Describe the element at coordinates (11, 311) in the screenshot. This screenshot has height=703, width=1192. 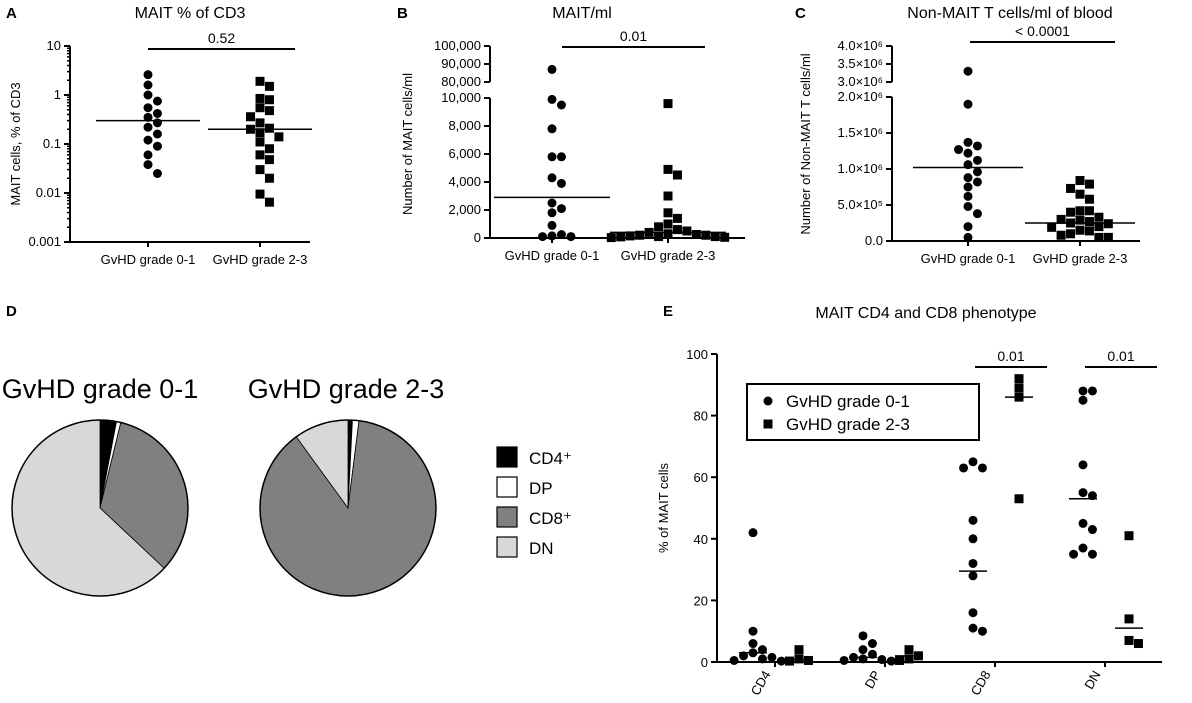
I see `panel-letter-d: D` at that location.